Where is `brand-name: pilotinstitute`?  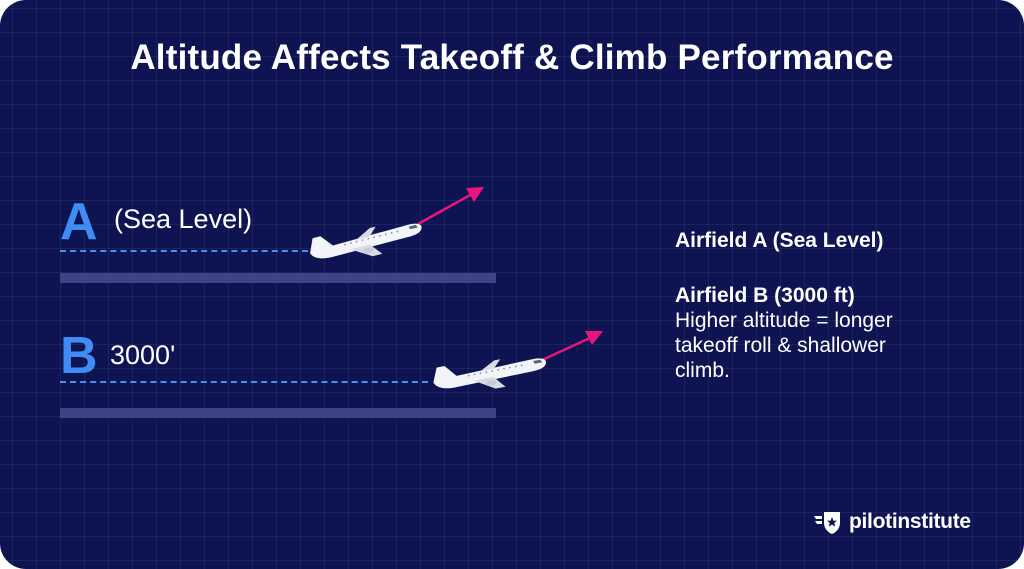 brand-name: pilotinstitute is located at coordinates (910, 521).